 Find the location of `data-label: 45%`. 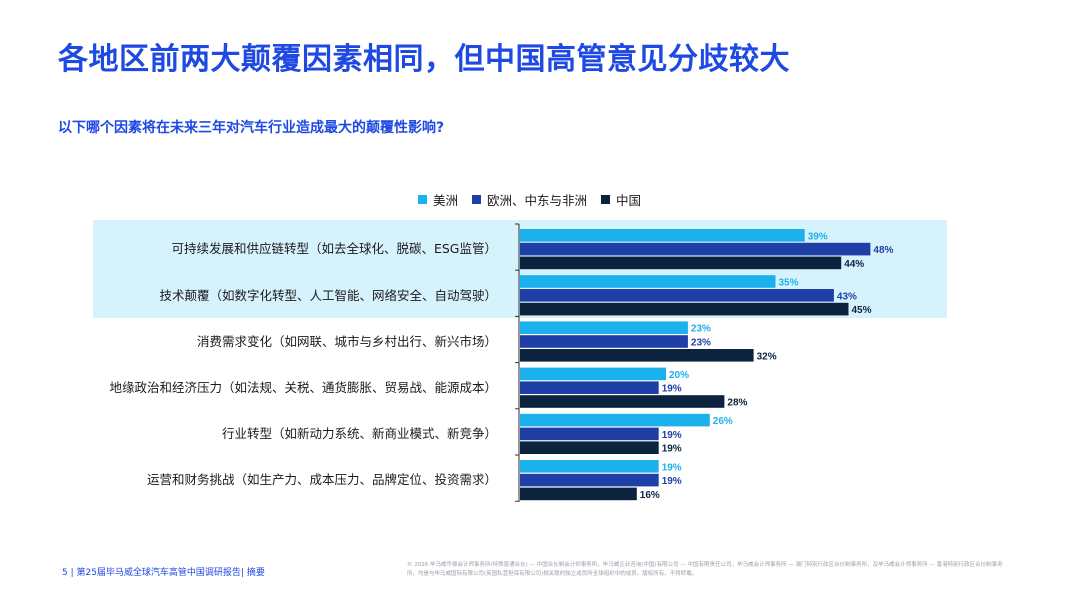

data-label: 45% is located at coordinates (862, 310).